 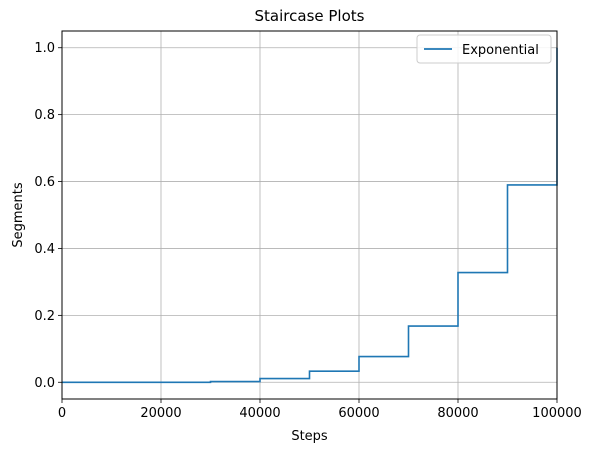 What do you see at coordinates (18, 215) in the screenshot?
I see `y-axis-label: Segments` at bounding box center [18, 215].